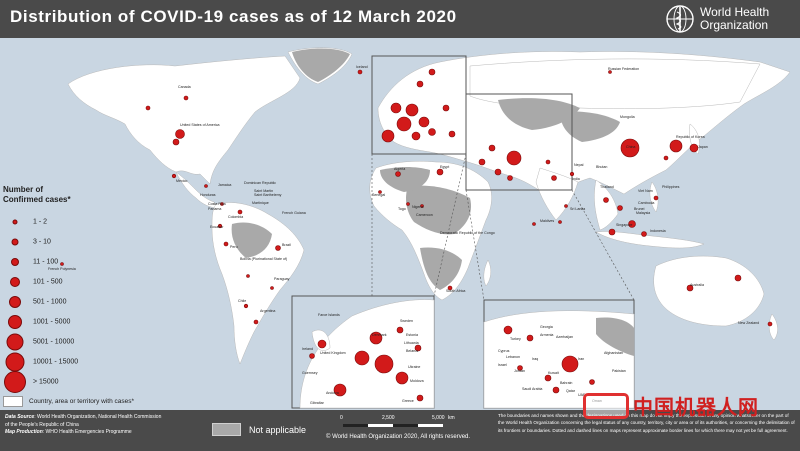 This screenshot has width=800, height=451. What do you see at coordinates (88, 222) in the screenshot?
I see `legend-item: 1 - 2` at bounding box center [88, 222].